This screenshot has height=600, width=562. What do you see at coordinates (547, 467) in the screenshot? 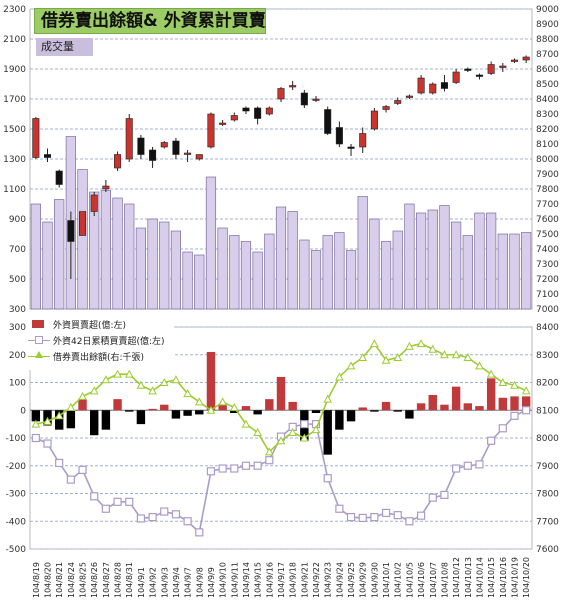
I see `bottom-right-tick-label: 7900` at bounding box center [547, 467].